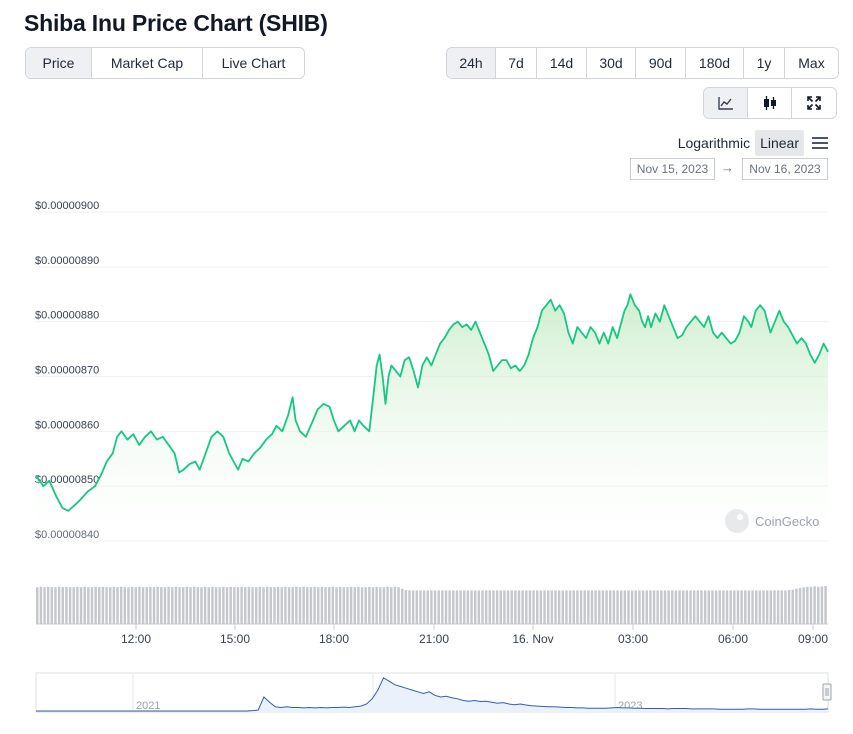 This screenshot has height=734, width=853. Describe the element at coordinates (562, 63) in the screenshot. I see `range-14d: 14d` at that location.